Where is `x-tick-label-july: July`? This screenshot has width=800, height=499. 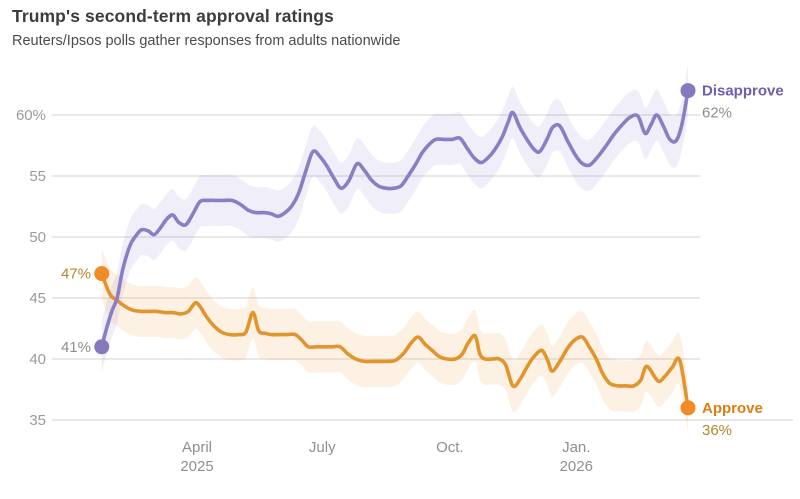 x-tick-label-july: July is located at coordinates (322, 447).